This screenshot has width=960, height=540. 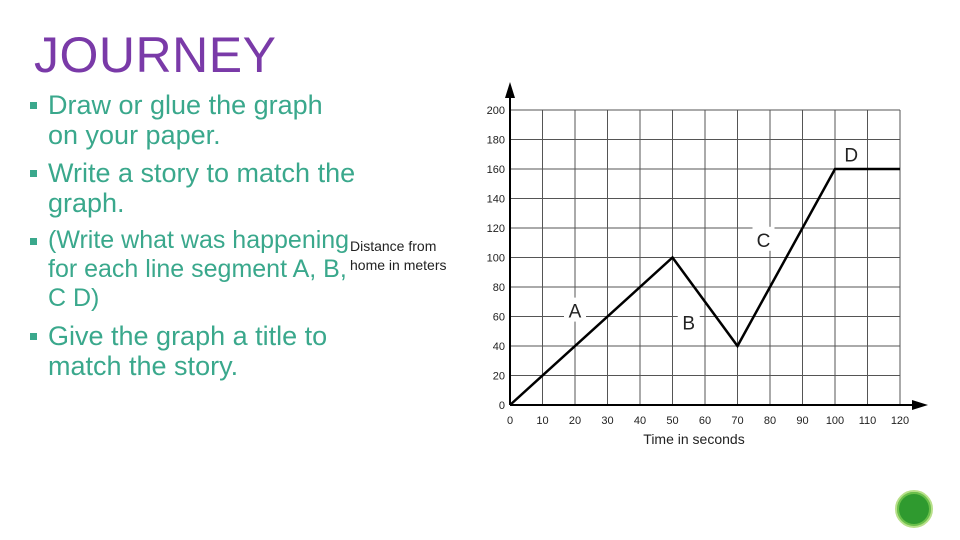 I want to click on segment-label-d: D, so click(x=851, y=155).